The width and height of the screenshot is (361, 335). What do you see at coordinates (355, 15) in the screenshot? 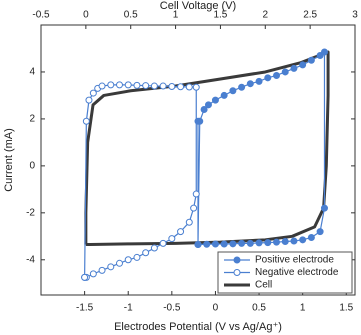
I see `x2-tick-label: 3` at bounding box center [355, 15].